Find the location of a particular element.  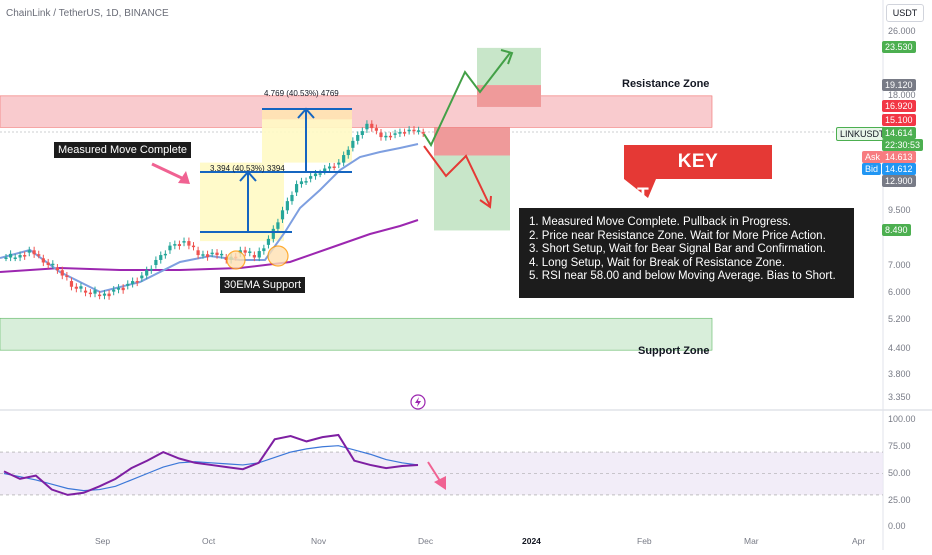

price-tick: 5.200 is located at coordinates (899, 319).